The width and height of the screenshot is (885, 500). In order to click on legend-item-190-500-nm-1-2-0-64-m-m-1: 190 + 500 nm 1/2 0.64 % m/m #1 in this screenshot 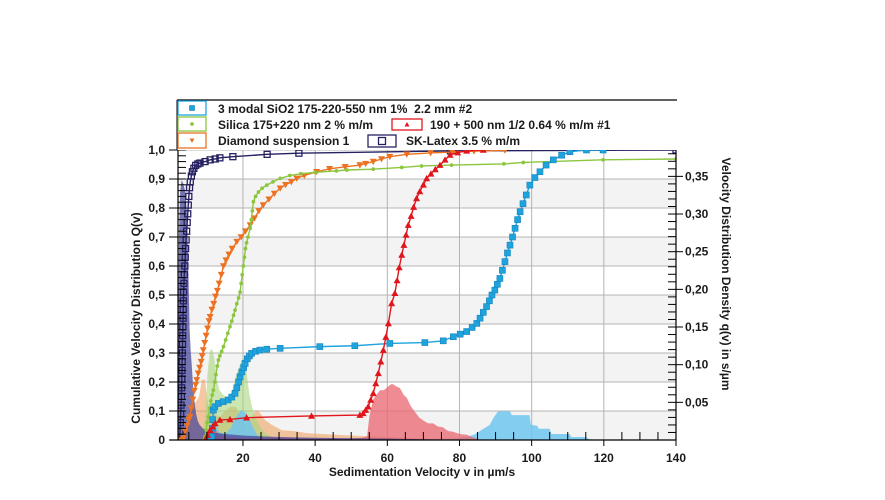, I will do `click(501, 125)`.